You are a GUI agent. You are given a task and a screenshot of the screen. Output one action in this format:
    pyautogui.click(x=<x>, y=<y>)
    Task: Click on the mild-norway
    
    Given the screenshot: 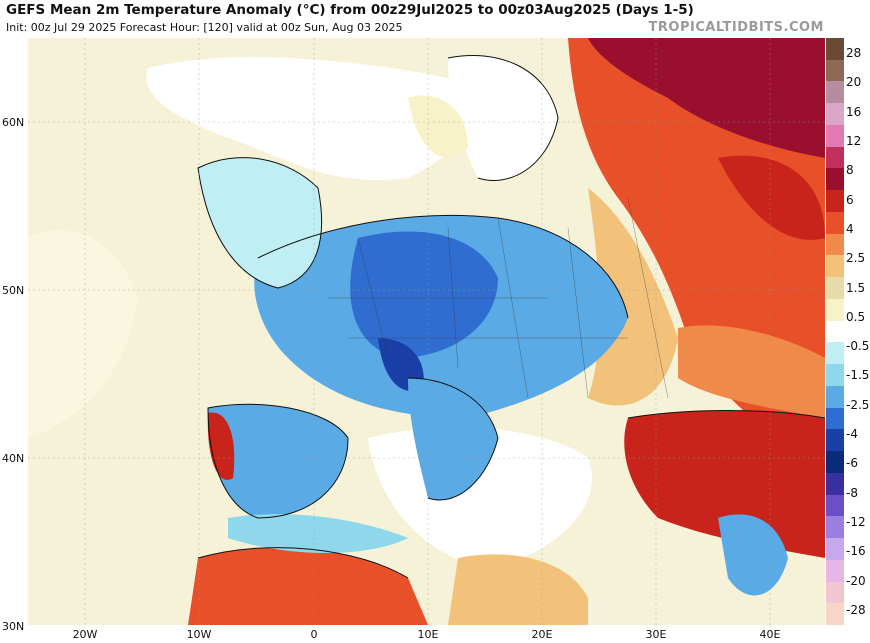 What is the action you would take?
    pyautogui.click(x=438, y=126)
    